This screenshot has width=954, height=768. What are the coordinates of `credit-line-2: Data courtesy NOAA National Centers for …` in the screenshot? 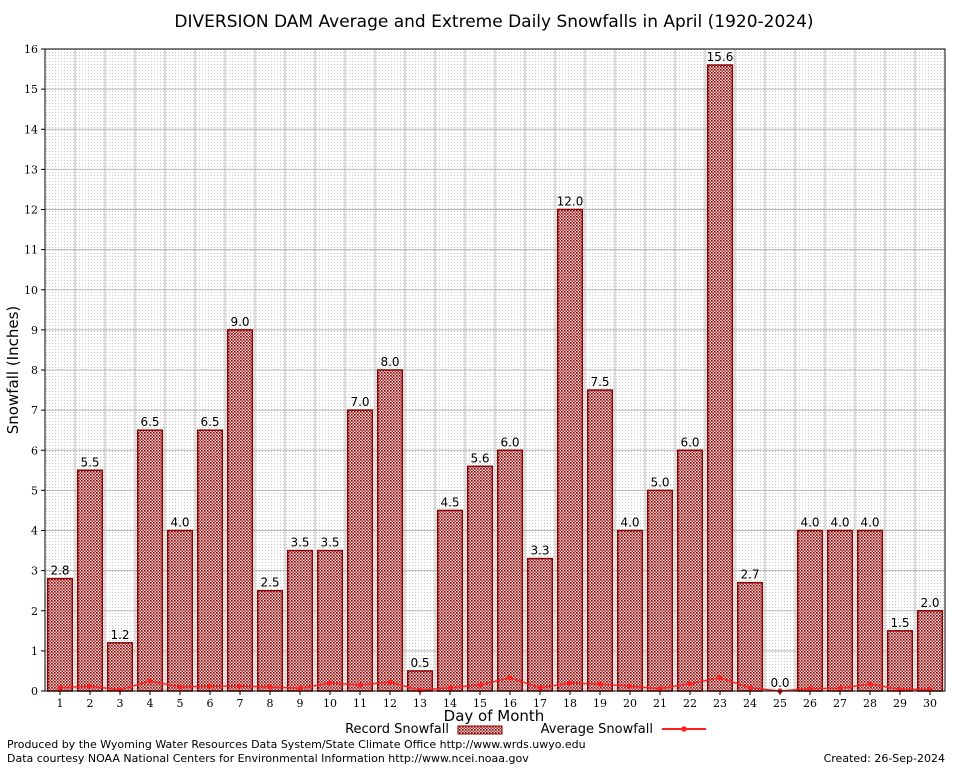 It's located at (268, 758).